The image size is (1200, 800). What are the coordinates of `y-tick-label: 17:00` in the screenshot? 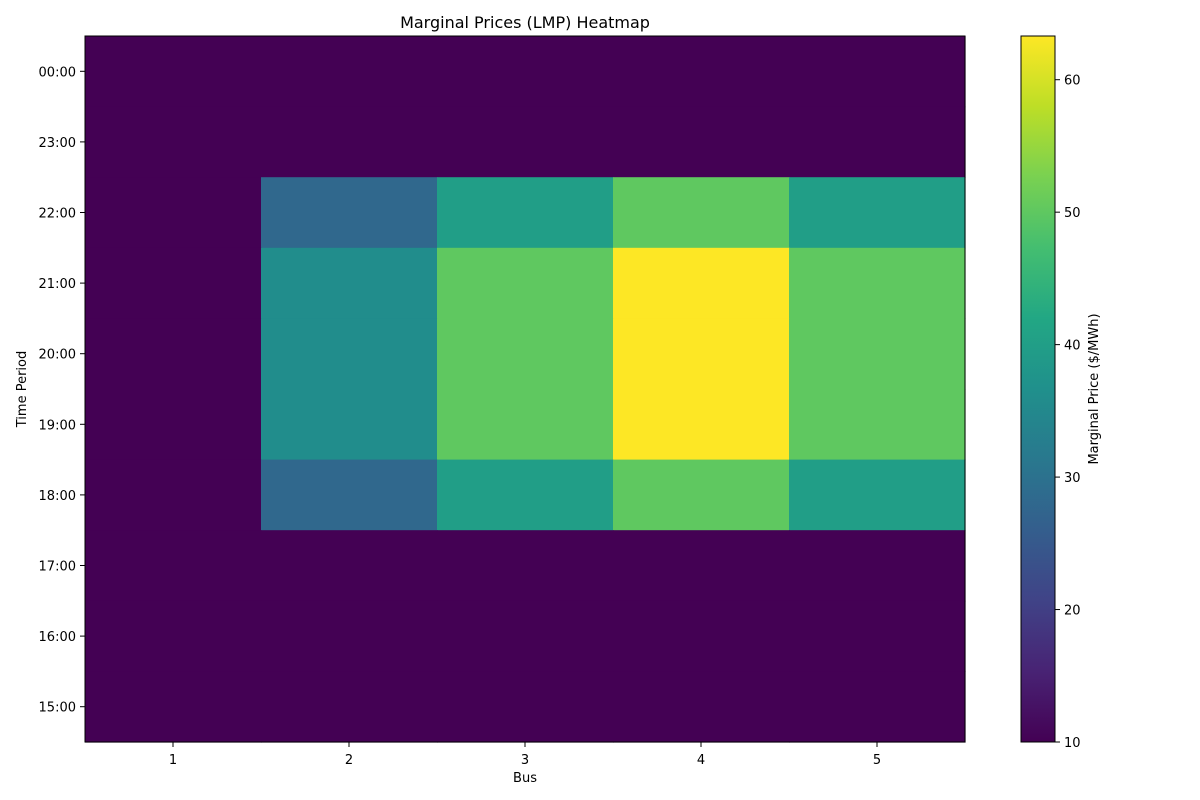 It's located at (57, 567).